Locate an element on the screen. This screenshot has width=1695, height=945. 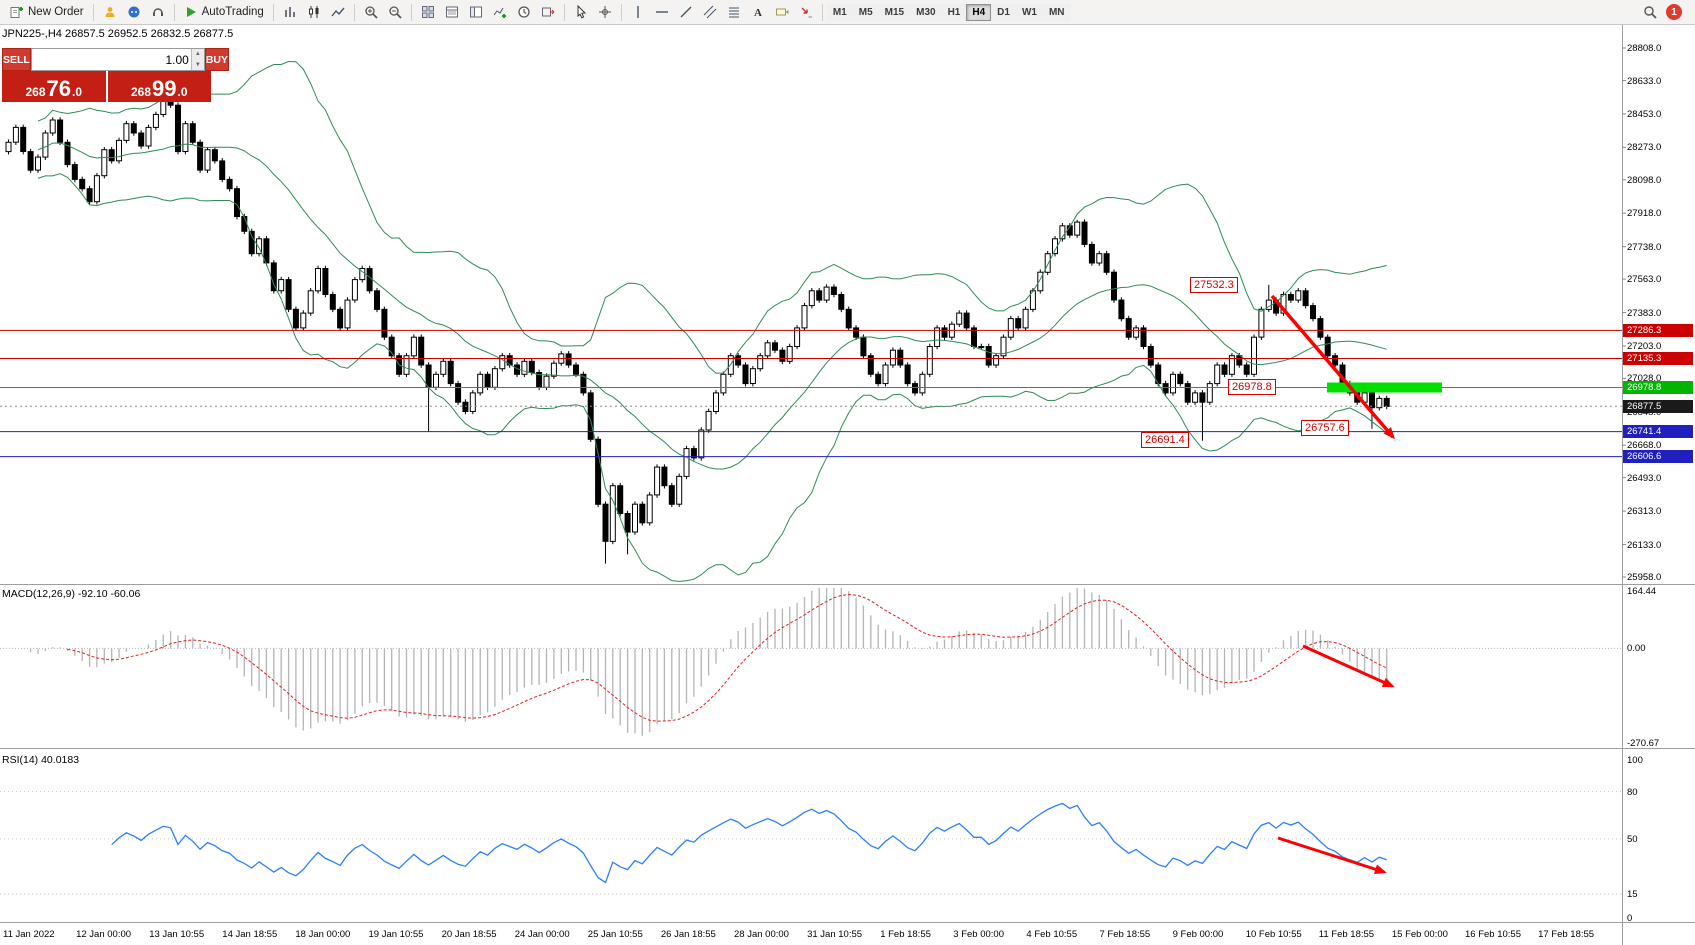
data-window-icon is located at coordinates (452, 12).